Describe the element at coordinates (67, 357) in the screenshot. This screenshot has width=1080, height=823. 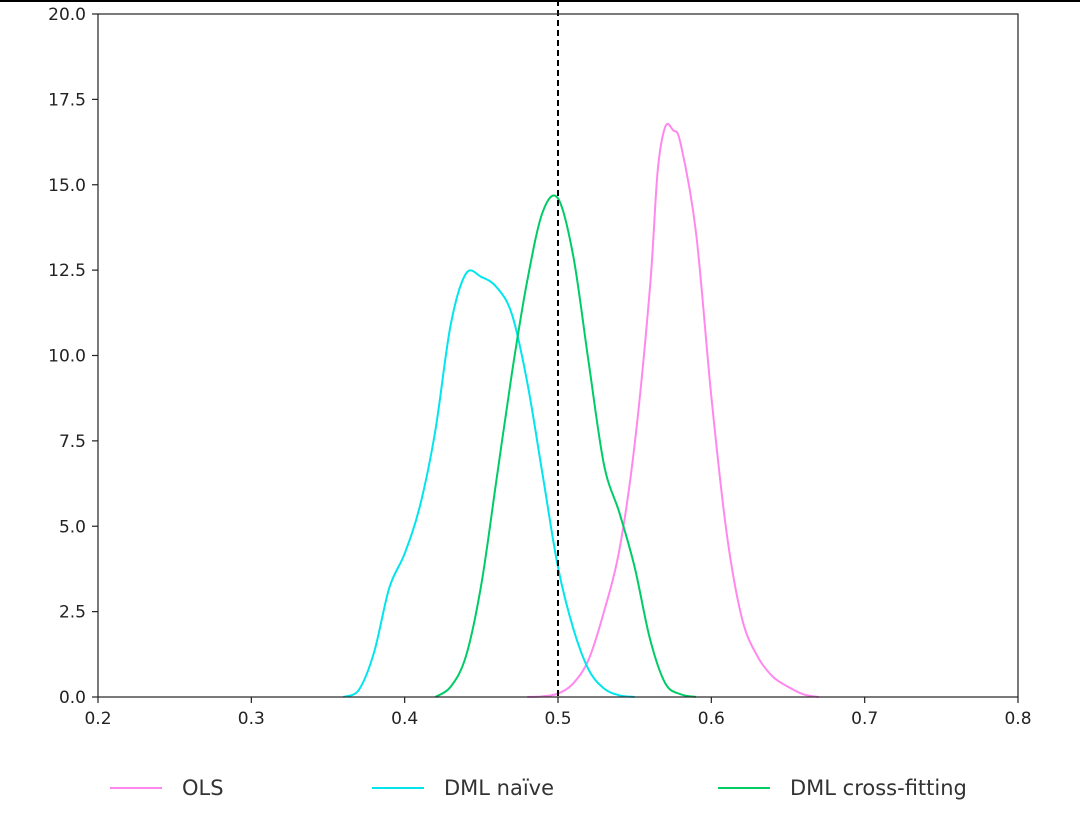
I see `y-tick-label: 10.0` at that location.